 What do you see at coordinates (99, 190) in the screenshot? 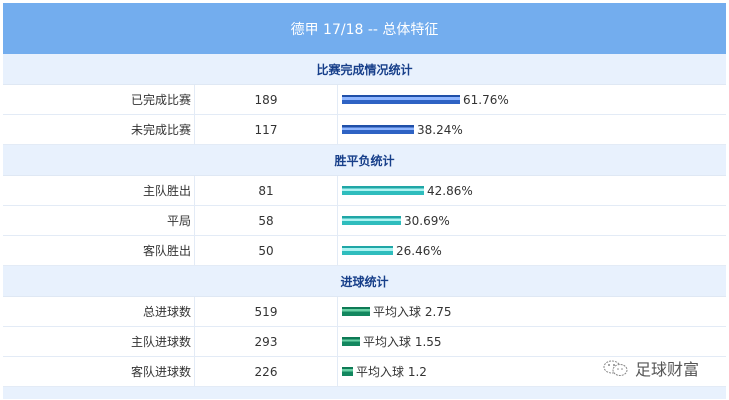
I see `row-label: 主队胜出` at bounding box center [99, 190].